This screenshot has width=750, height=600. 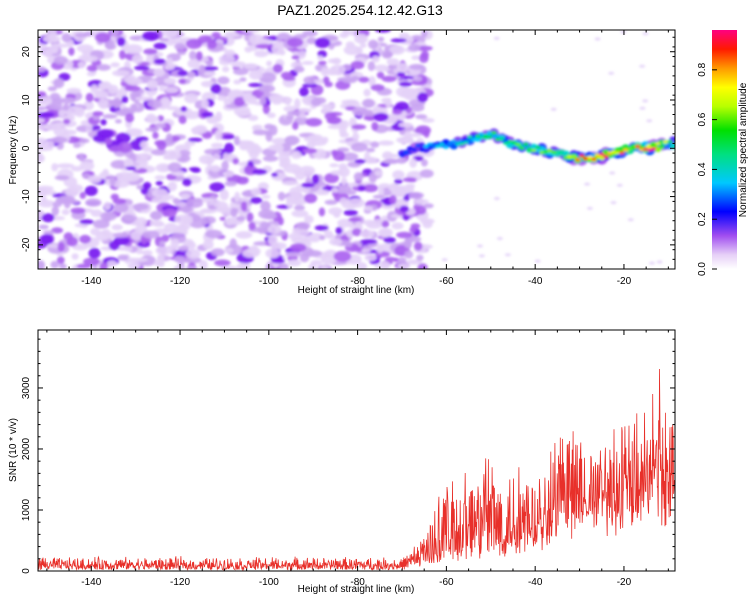 I want to click on y-tick-label: 0, so click(x=26, y=571).